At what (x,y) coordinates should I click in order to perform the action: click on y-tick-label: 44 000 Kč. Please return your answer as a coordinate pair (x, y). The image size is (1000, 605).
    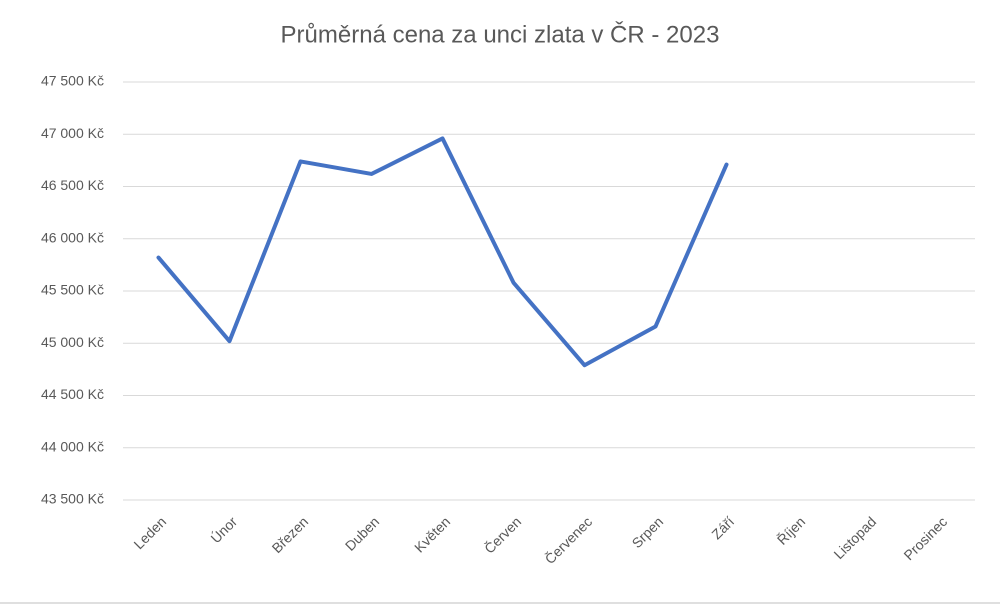
    Looking at the image, I should click on (72, 446).